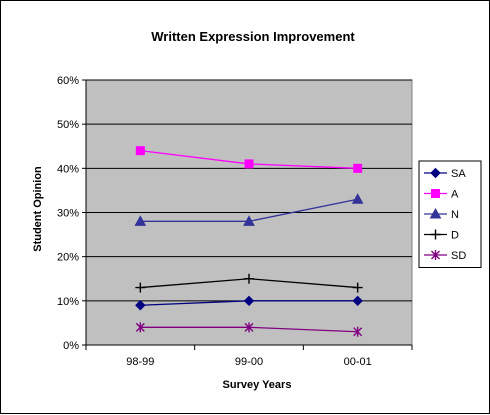  Describe the element at coordinates (435, 213) in the screenshot. I see `legend-marker-n` at that location.